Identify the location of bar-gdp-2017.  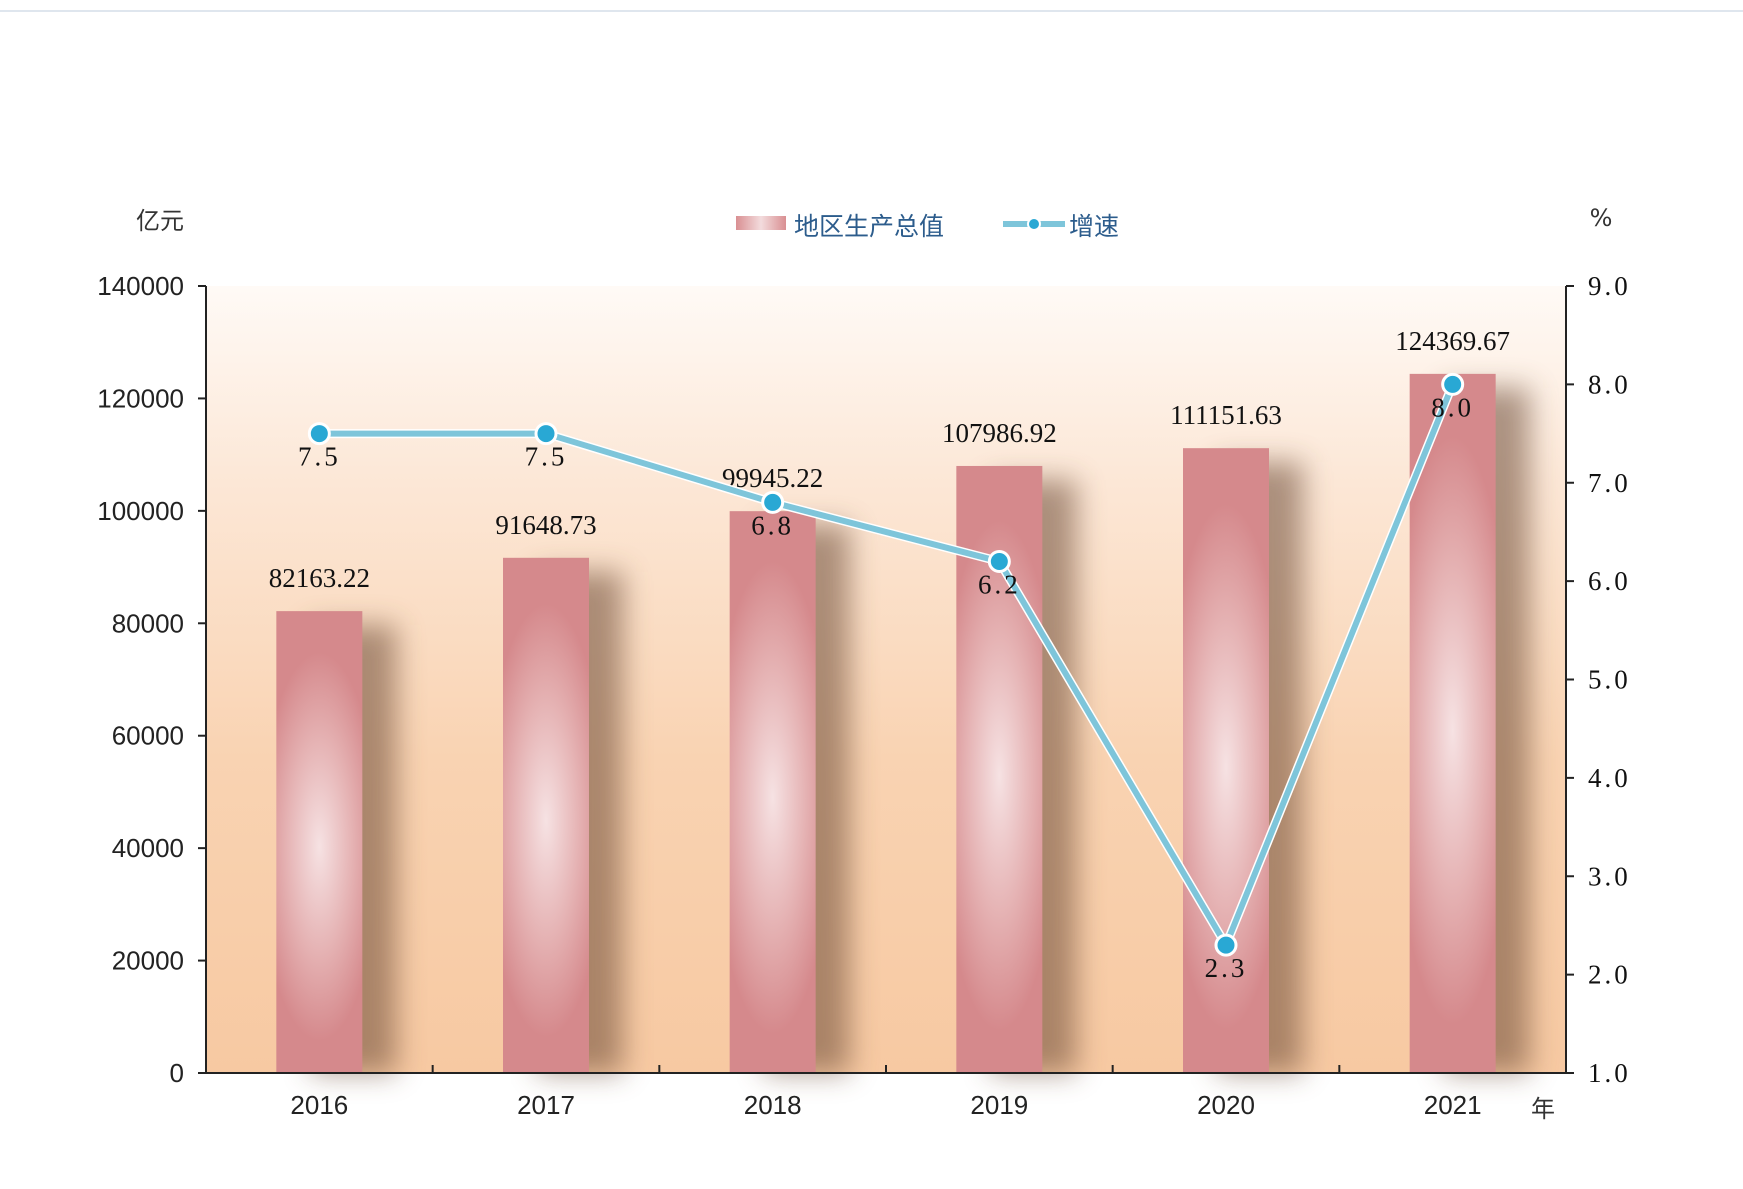
(546, 815).